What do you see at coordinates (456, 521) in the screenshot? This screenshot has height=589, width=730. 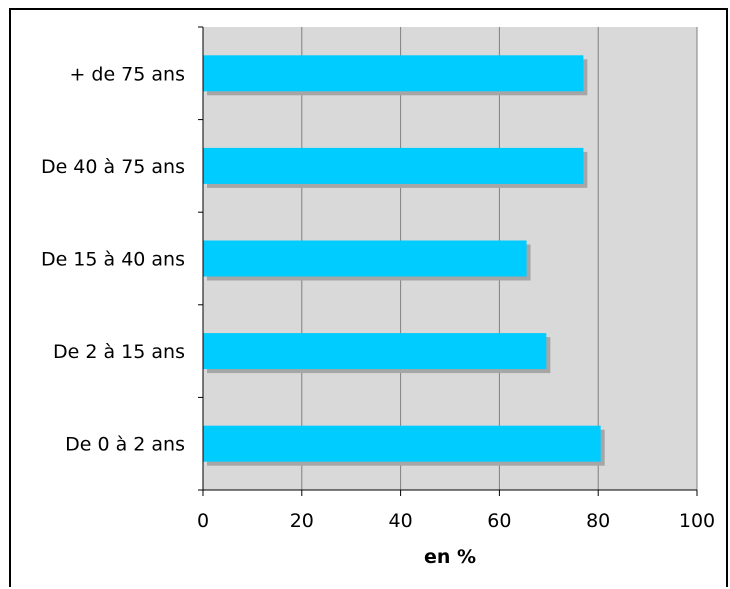 I see `x-tick-labels: 0 20 40 60 80 100` at bounding box center [456, 521].